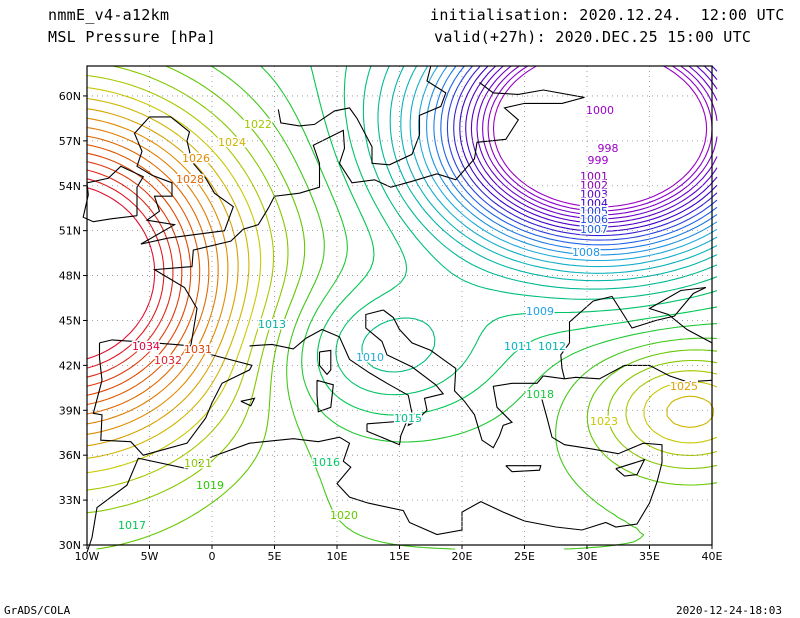 This screenshot has height=618, width=800. Describe the element at coordinates (374, 494) in the screenshot. I see `coast-north-africa` at that location.